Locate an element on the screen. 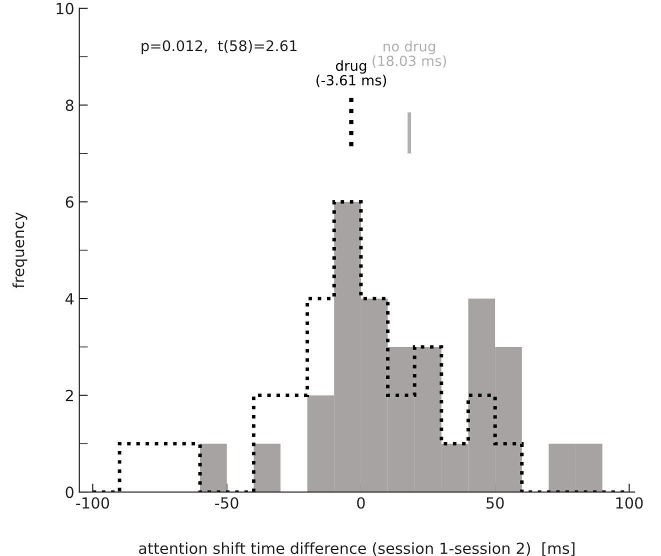 The width and height of the screenshot is (661, 556). y-axis-title: frequency is located at coordinates (20, 250).